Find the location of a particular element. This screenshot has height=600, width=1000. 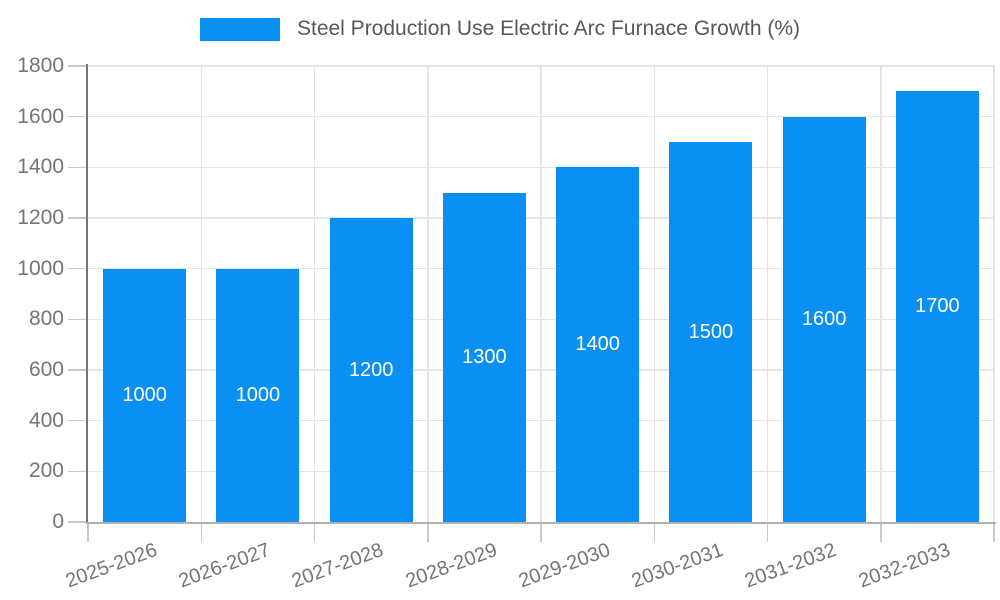

y-axis-label: 800 is located at coordinates (46, 319).